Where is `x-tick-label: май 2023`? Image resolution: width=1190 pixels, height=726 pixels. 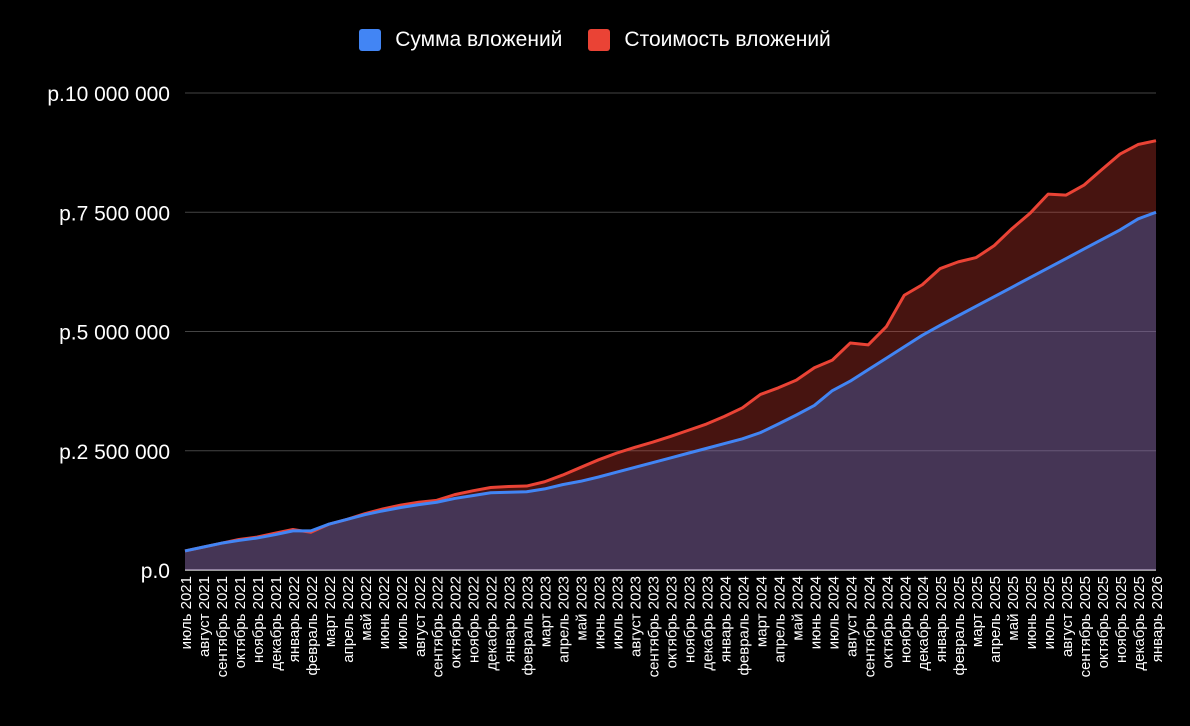
x-tick-label: май 2023 is located at coordinates (582, 608).